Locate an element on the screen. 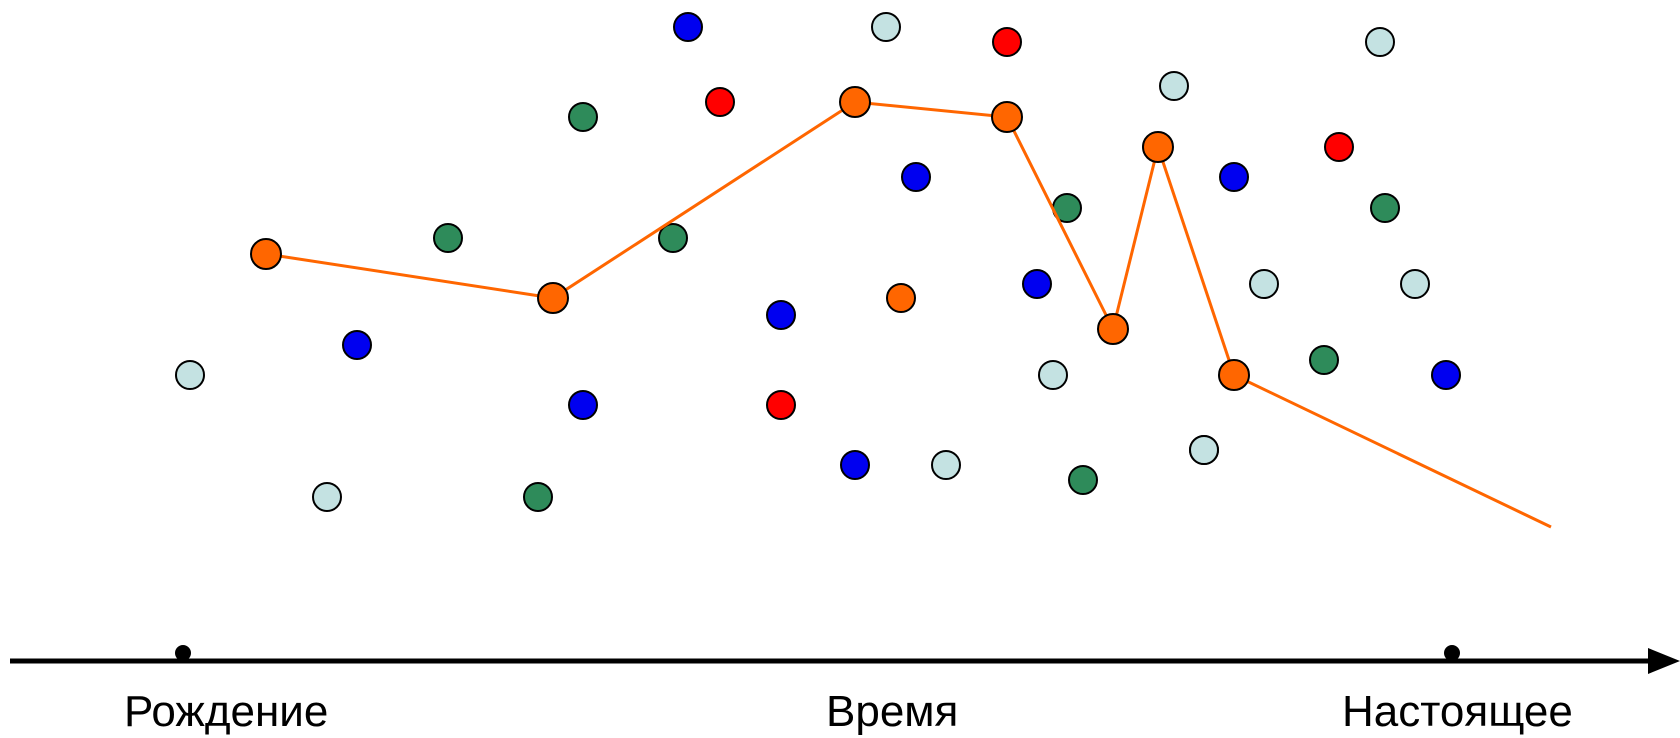 The height and width of the screenshot is (738, 1680). present-label: Настоящее is located at coordinates (1457, 711).